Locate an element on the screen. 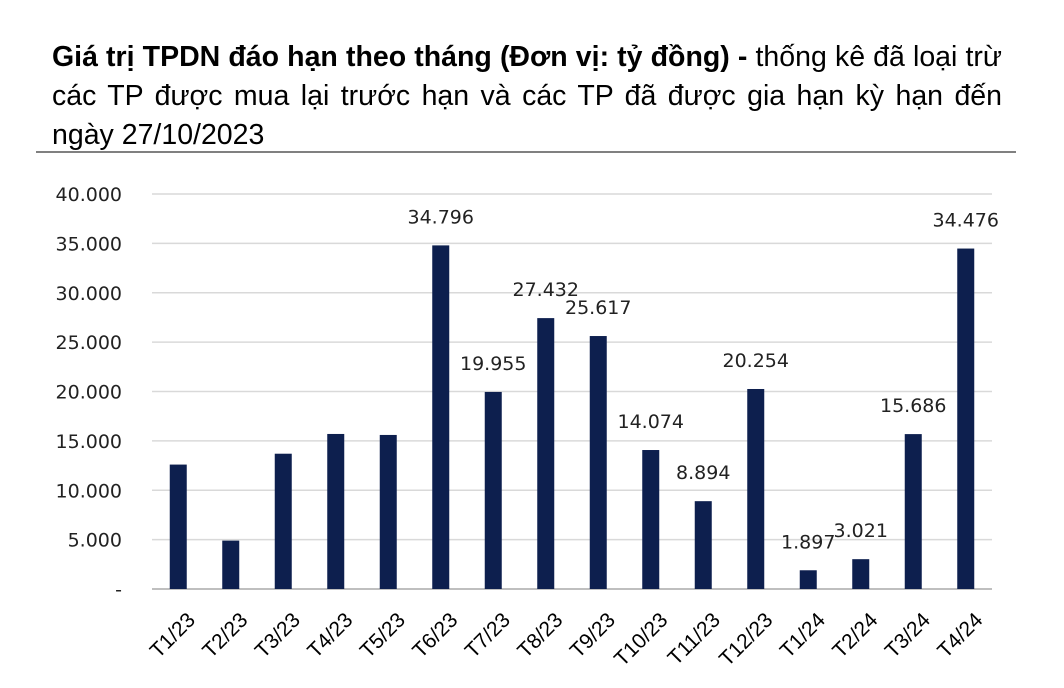  data-label: 8.894 is located at coordinates (703, 473).